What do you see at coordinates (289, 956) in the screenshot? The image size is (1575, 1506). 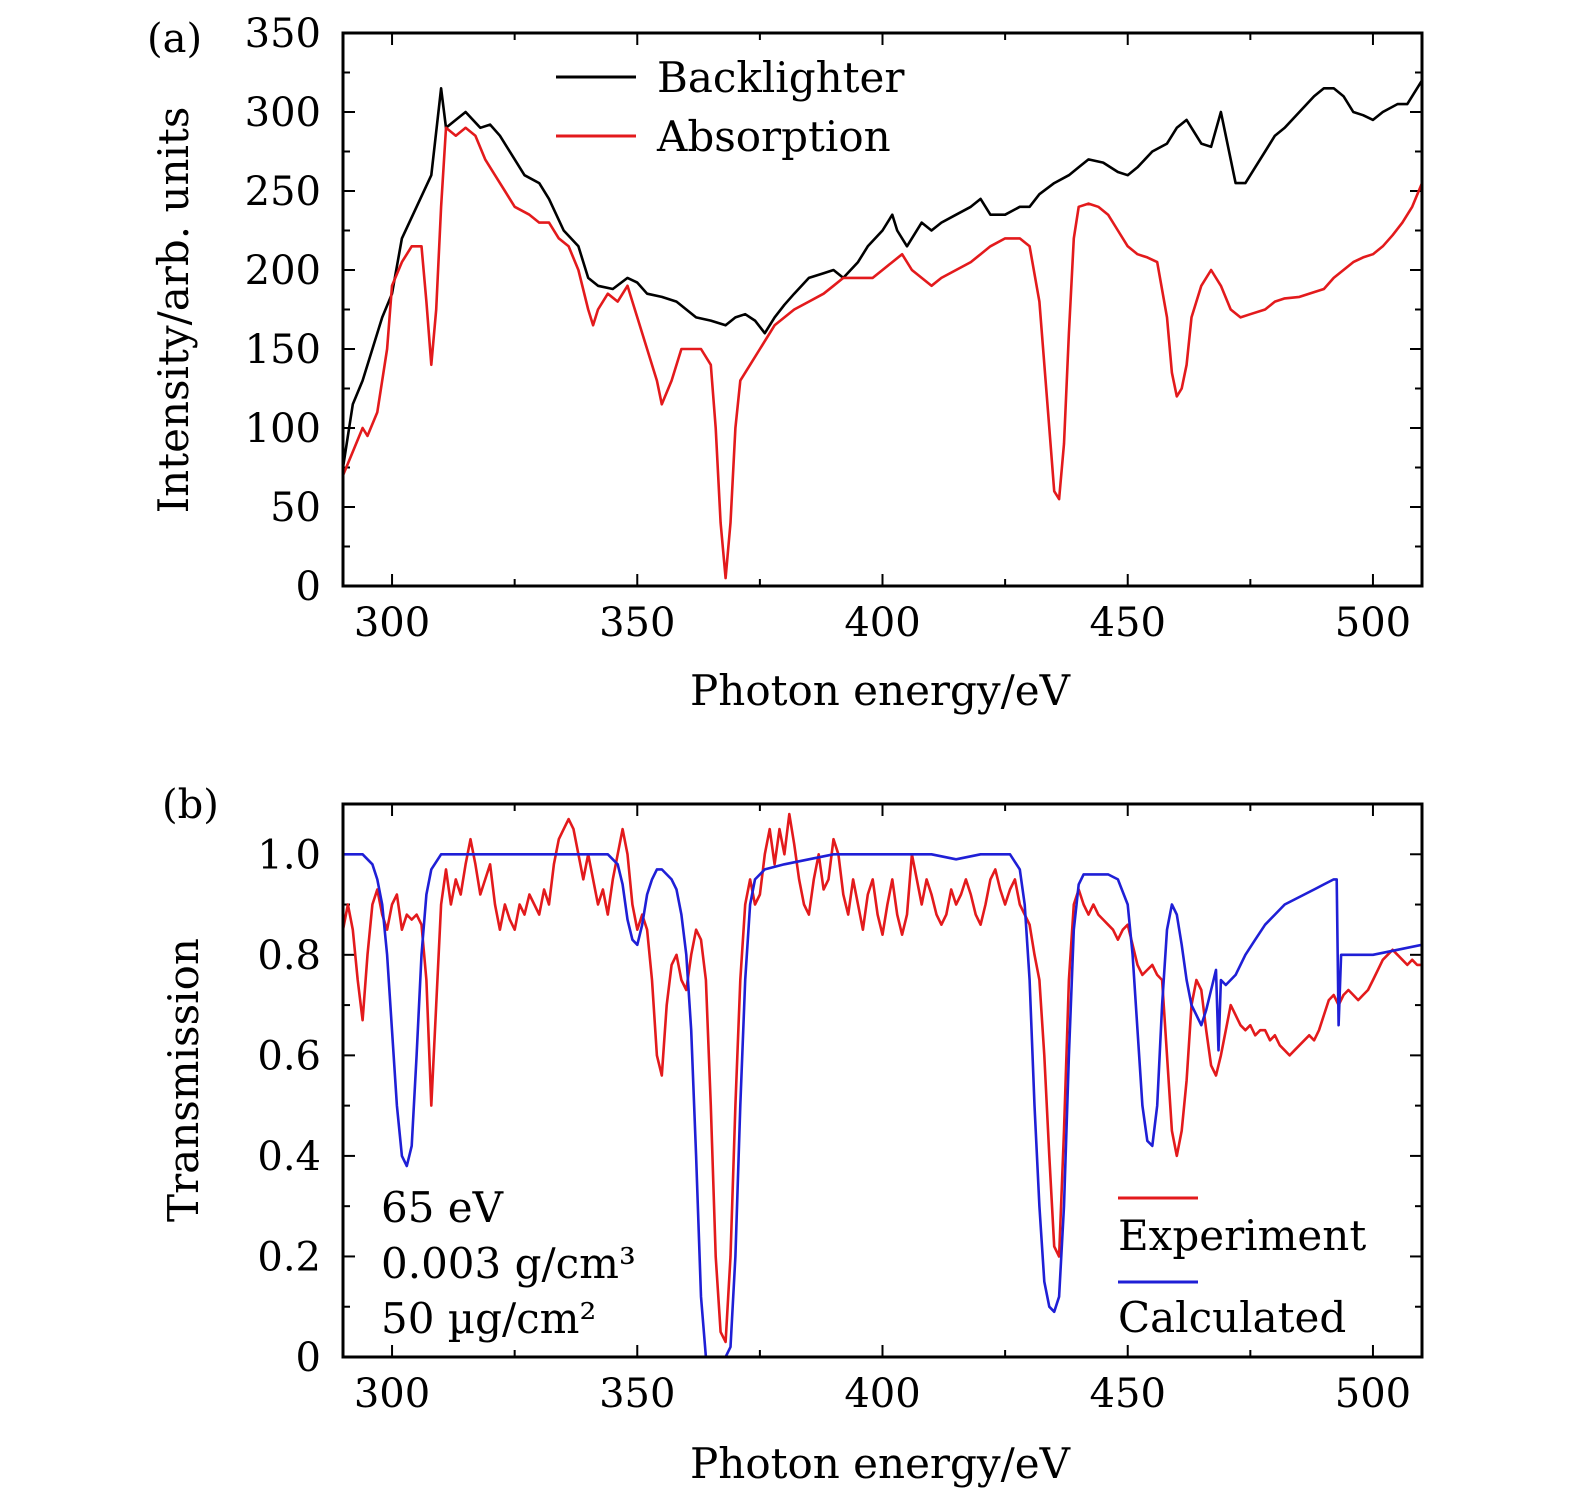 I see `y-tick-label: 0.8` at bounding box center [289, 956].